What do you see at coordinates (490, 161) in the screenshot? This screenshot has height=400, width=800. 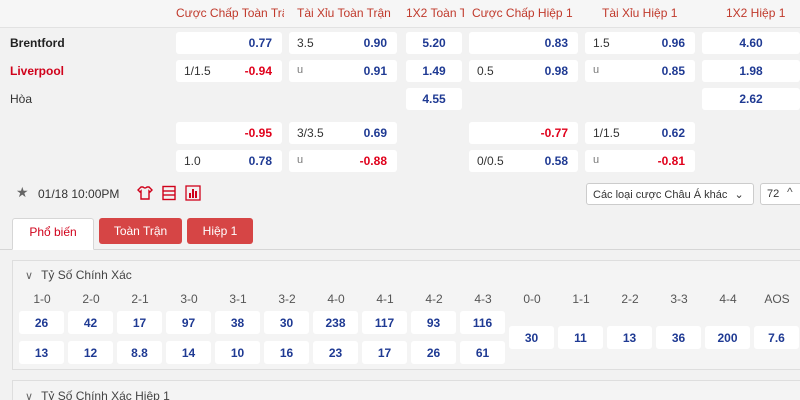 I see `handicap-line: 0/0.5` at bounding box center [490, 161].